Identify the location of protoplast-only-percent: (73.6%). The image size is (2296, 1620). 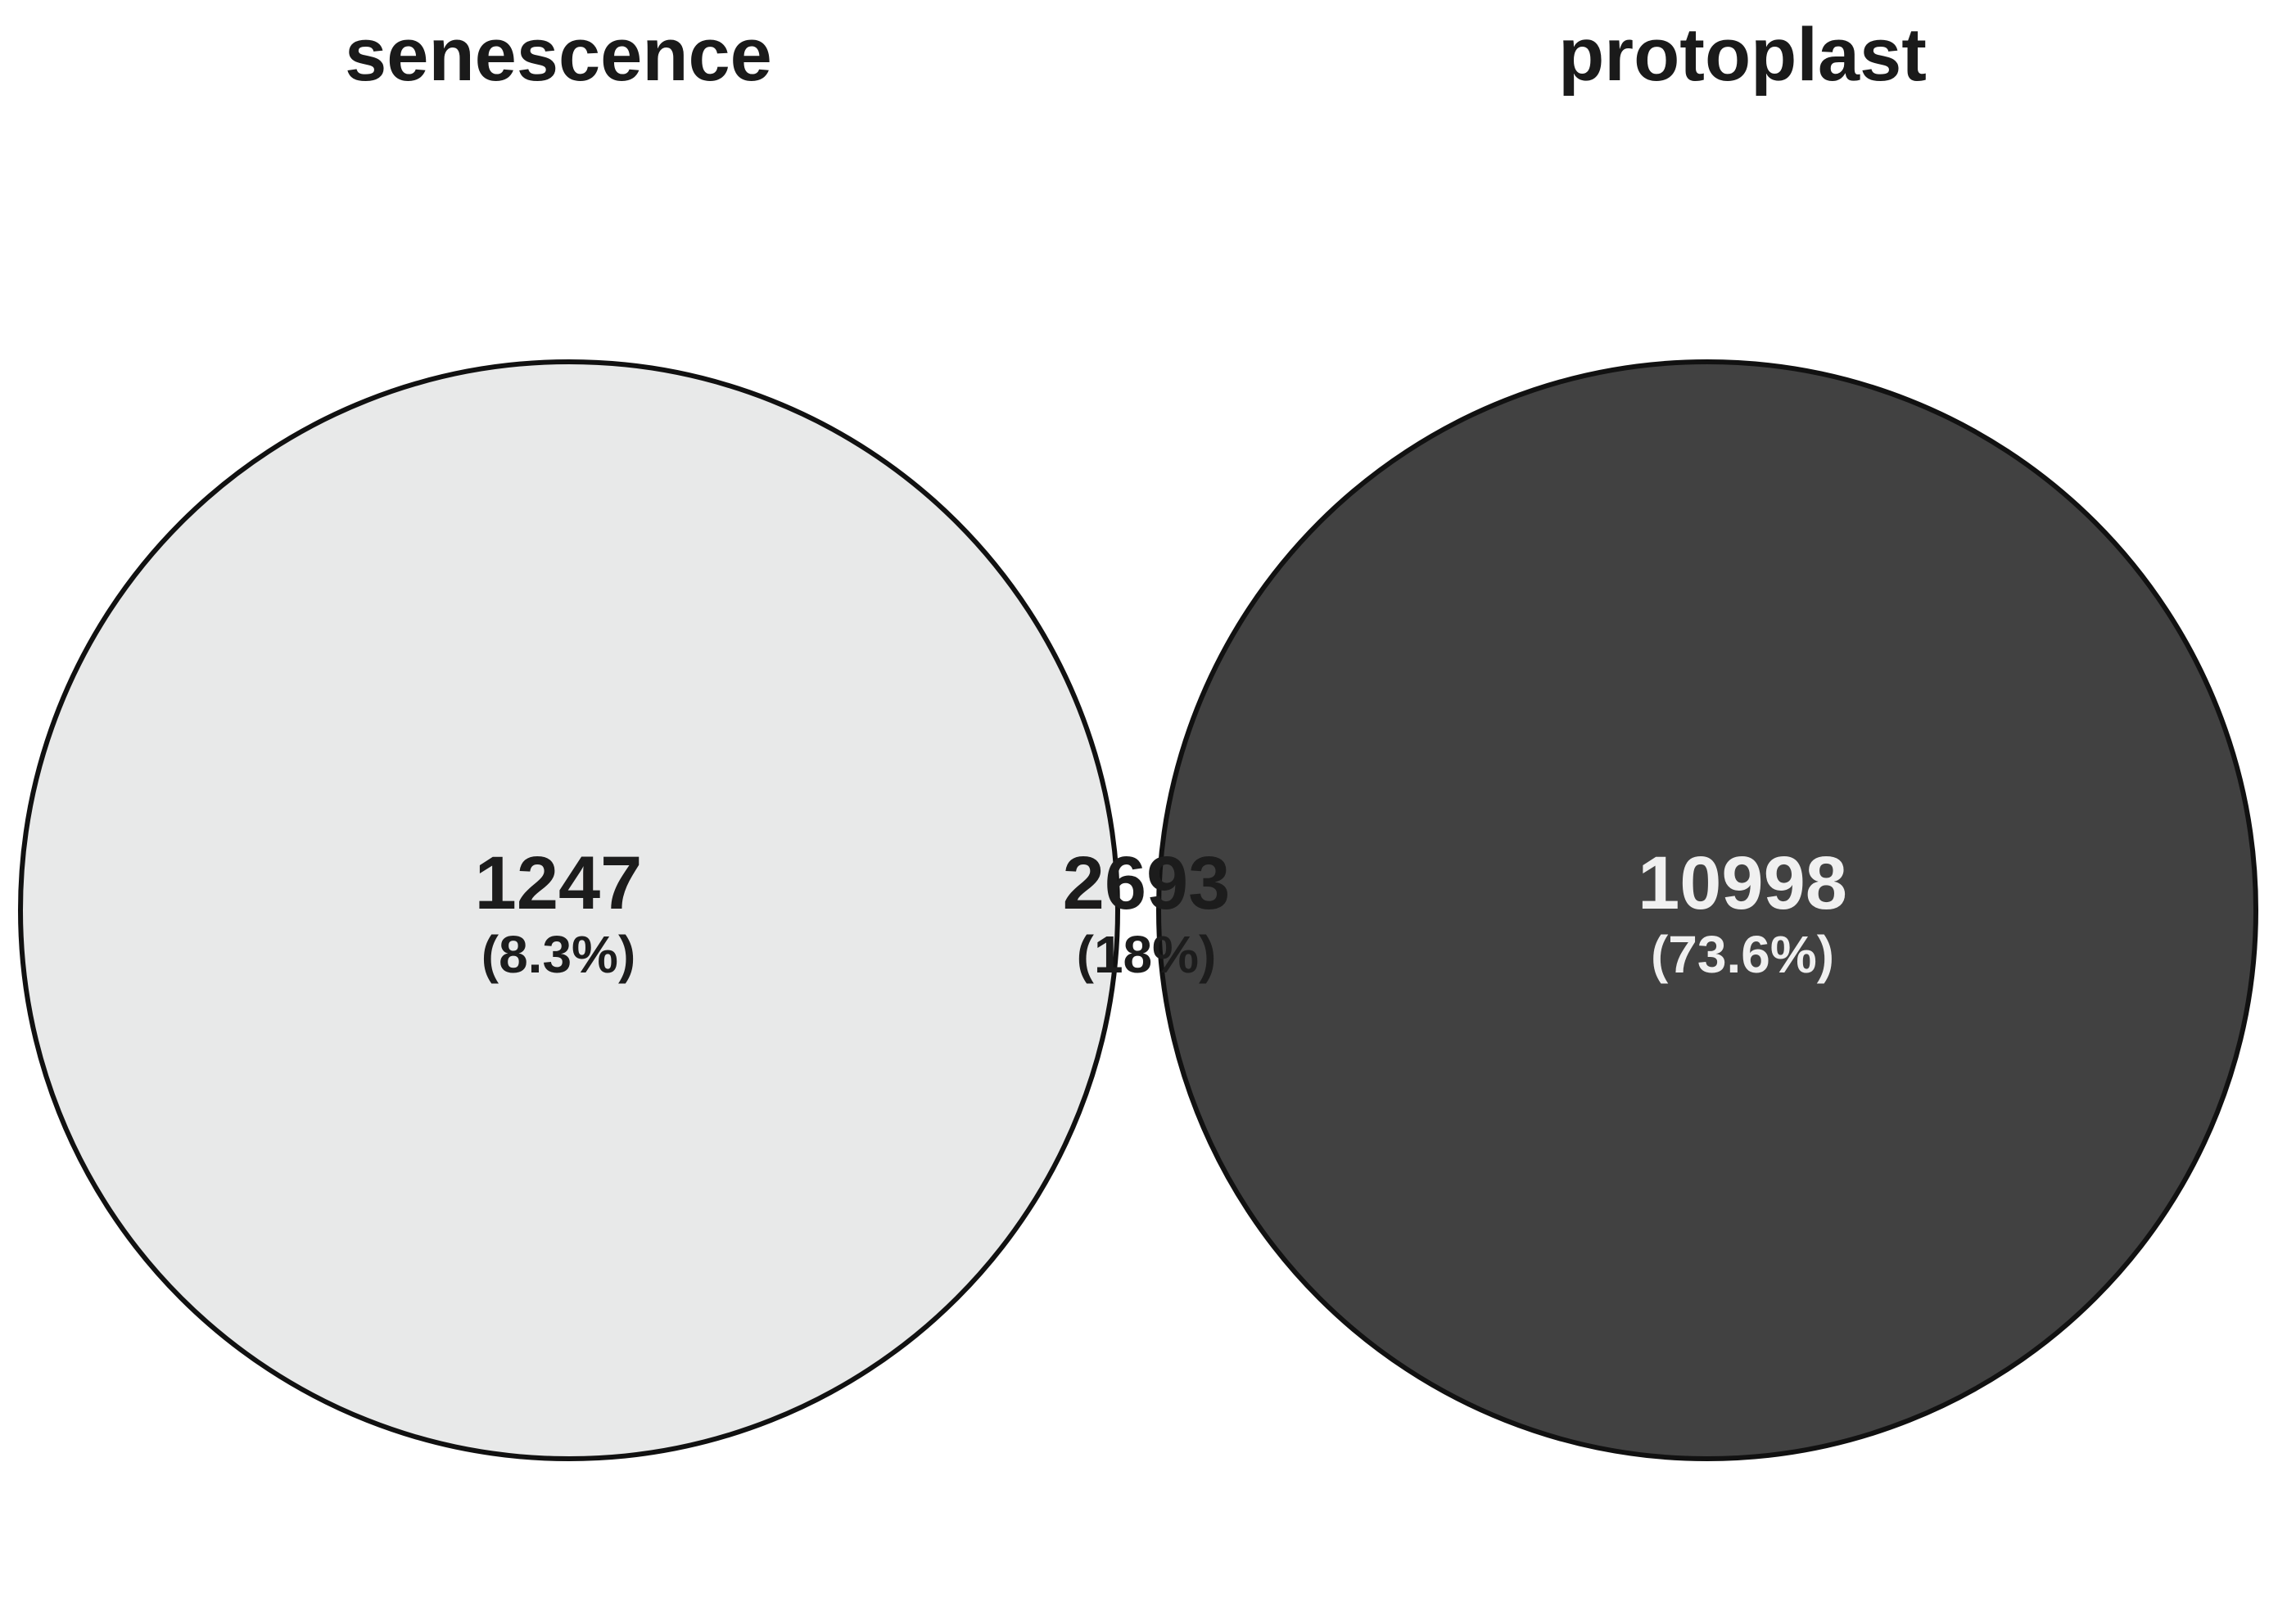
(1742, 954).